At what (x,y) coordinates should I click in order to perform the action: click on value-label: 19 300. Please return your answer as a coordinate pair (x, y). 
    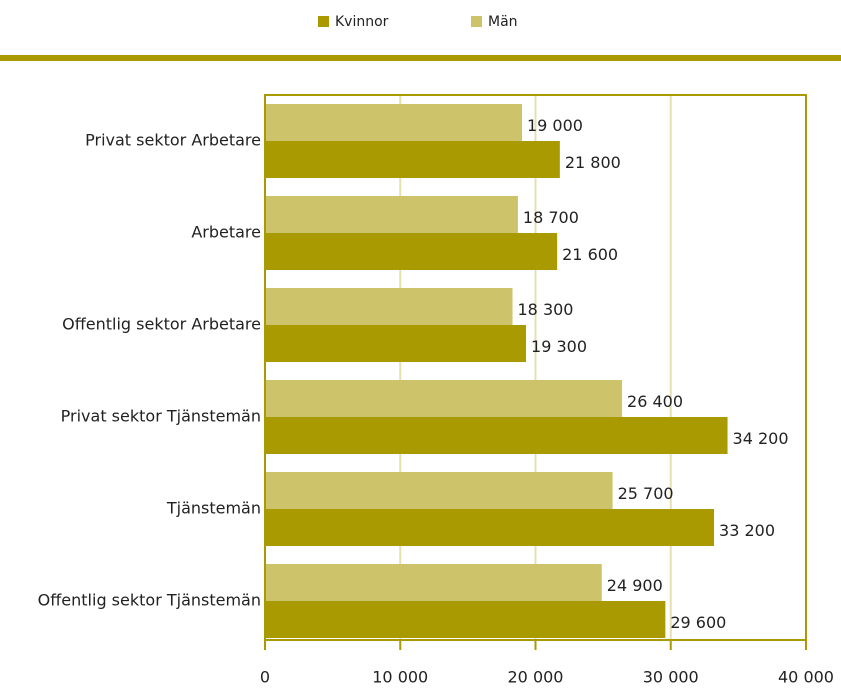
    Looking at the image, I should click on (559, 346).